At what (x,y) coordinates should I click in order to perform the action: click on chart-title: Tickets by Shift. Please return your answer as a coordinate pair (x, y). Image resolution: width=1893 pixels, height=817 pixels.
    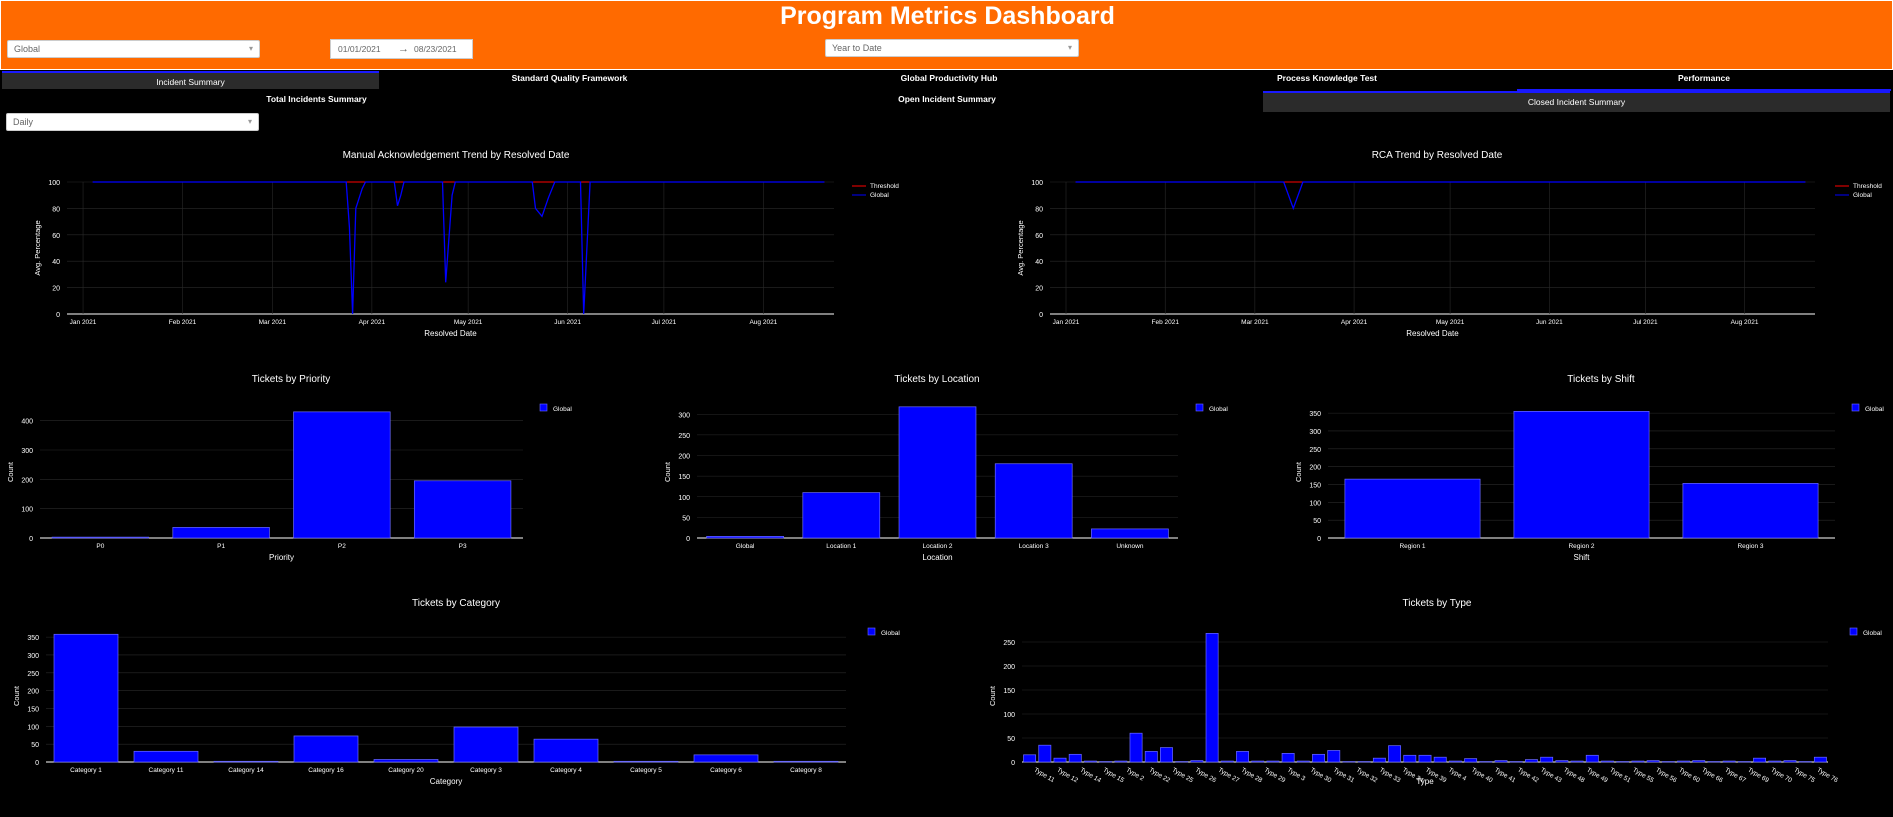
    Looking at the image, I should click on (1601, 379).